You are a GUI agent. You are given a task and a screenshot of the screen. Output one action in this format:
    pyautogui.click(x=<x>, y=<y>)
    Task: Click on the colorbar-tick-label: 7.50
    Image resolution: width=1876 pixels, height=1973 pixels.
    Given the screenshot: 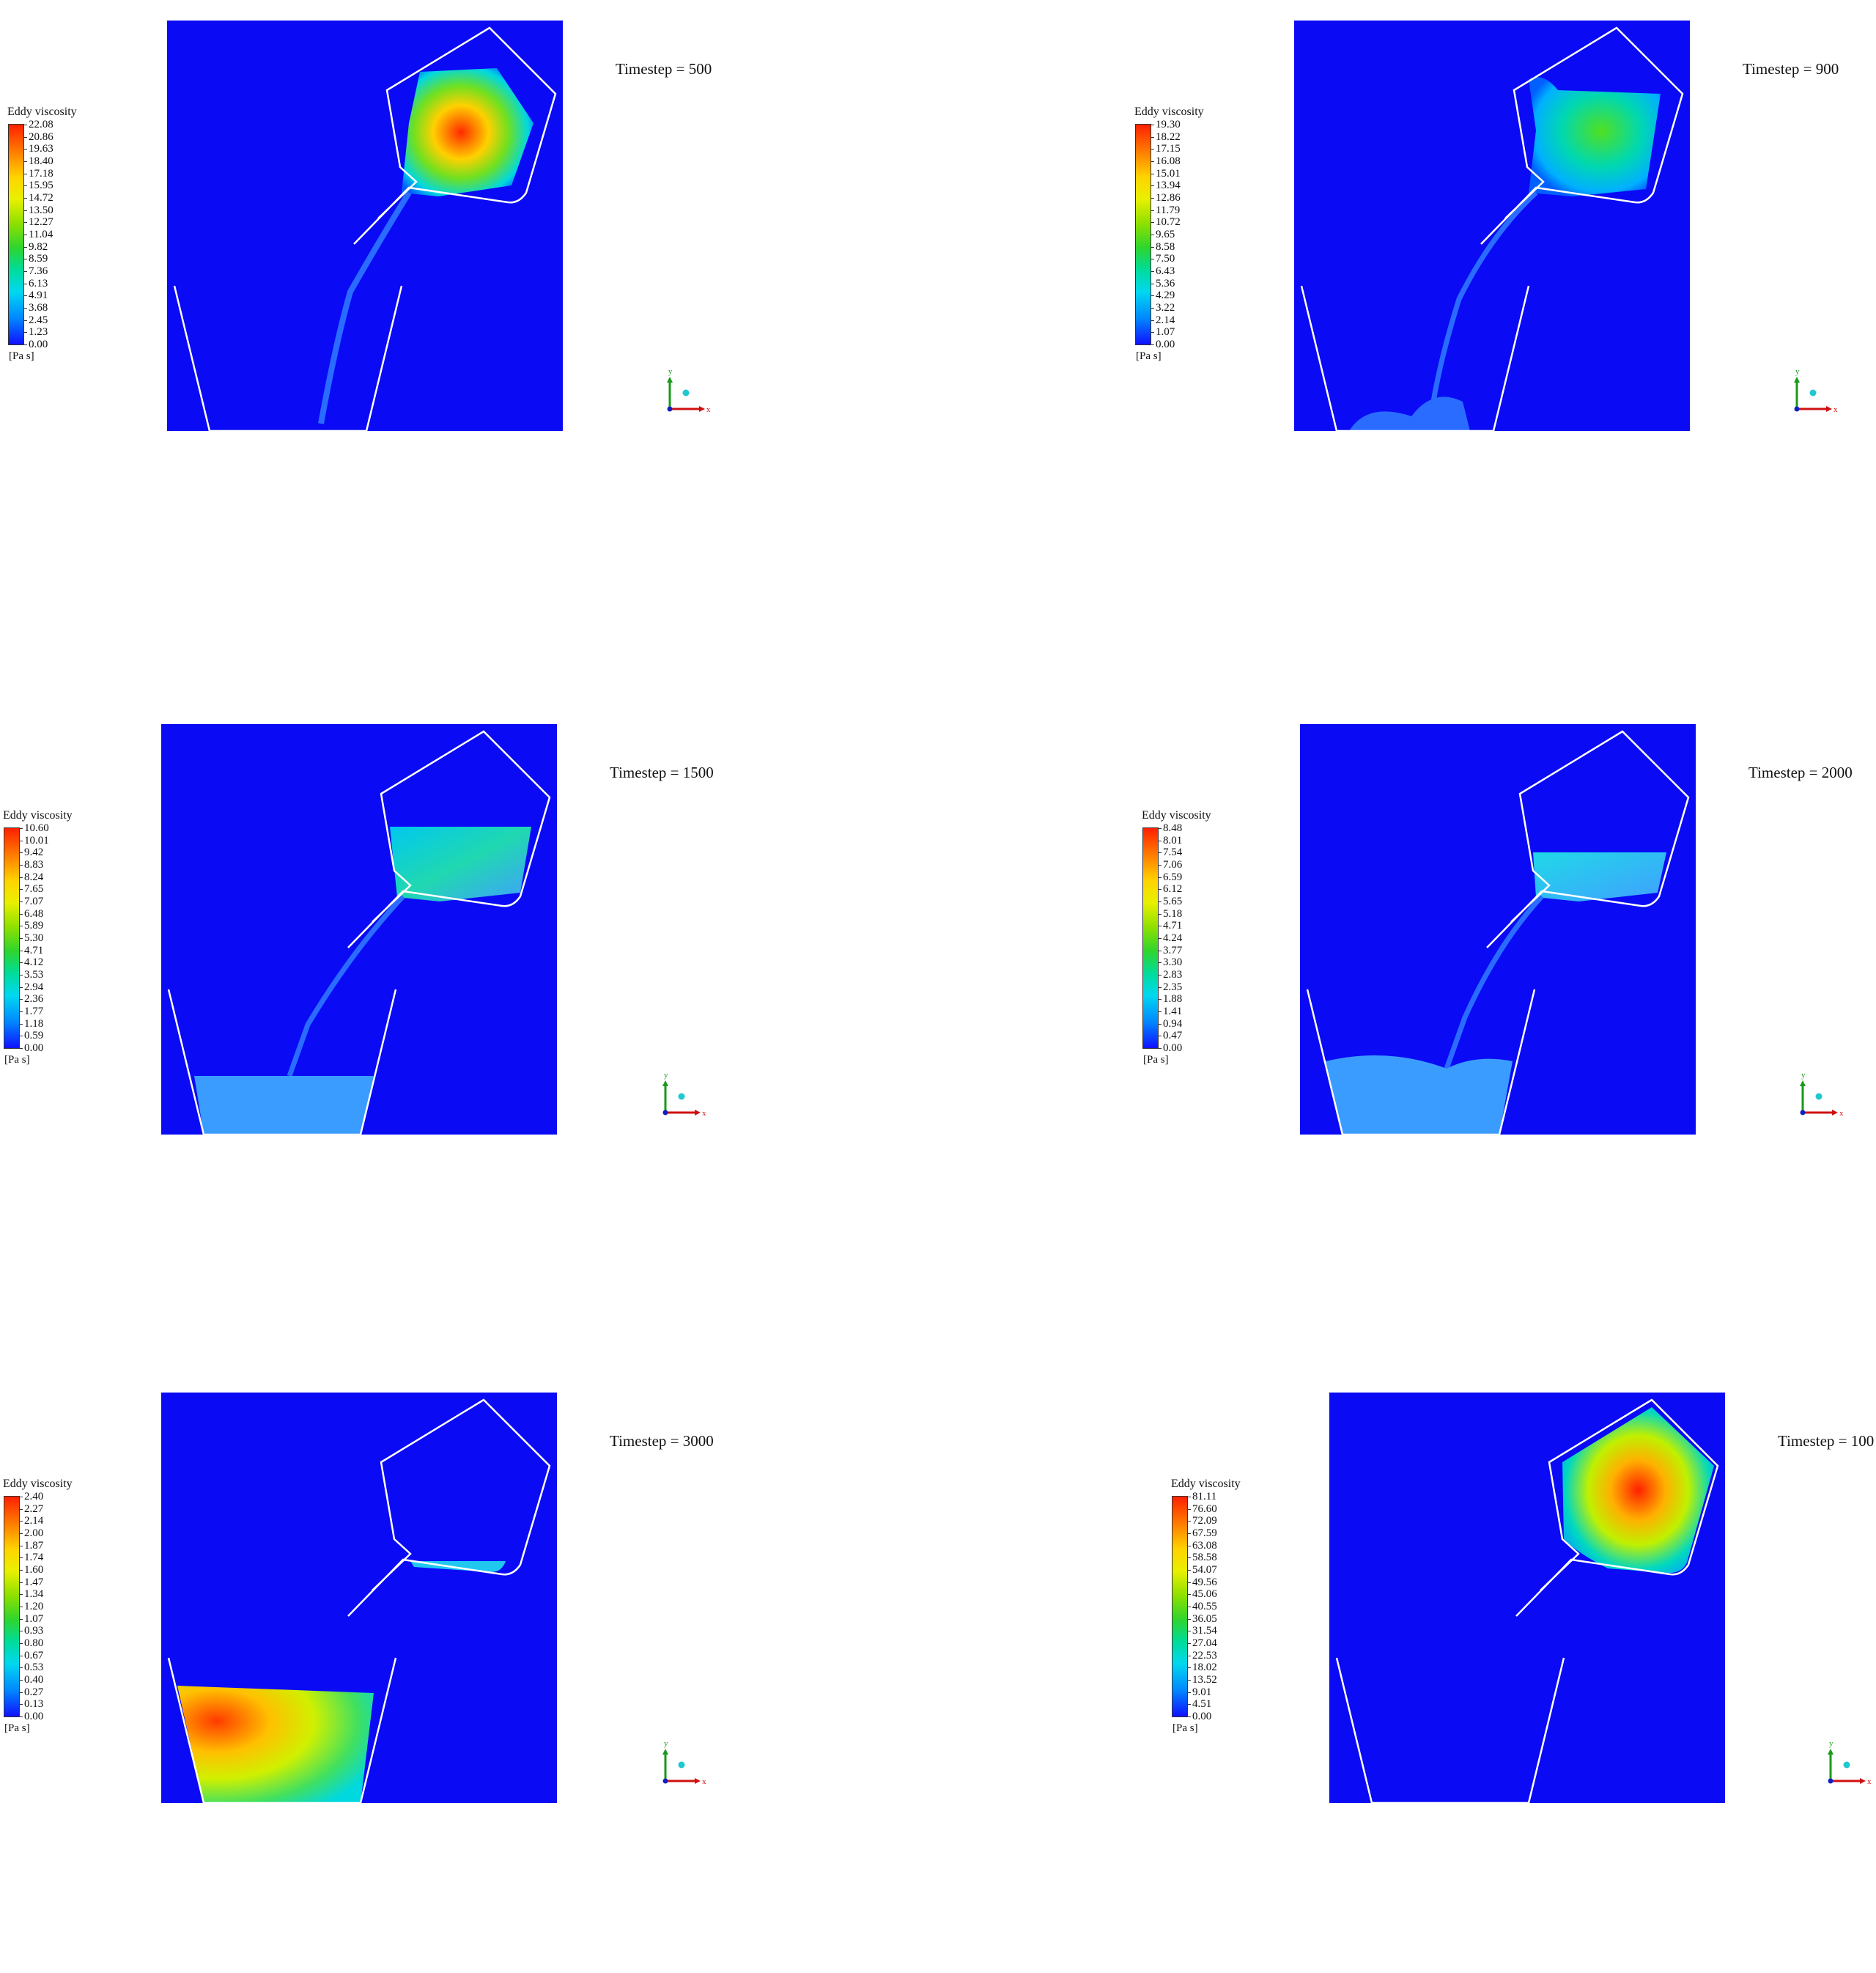 What is the action you would take?
    pyautogui.click(x=1163, y=259)
    